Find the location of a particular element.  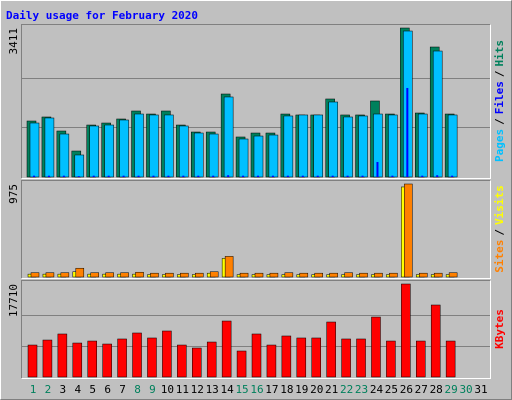

legend-entry: Files is located at coordinates (499, 97).